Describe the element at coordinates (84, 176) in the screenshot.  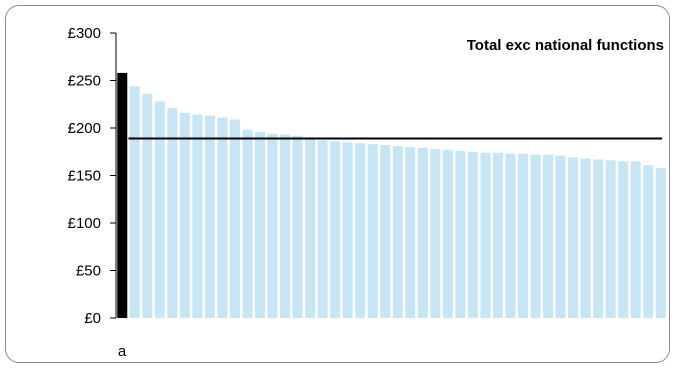
I see `y-tick-label: £150` at that location.